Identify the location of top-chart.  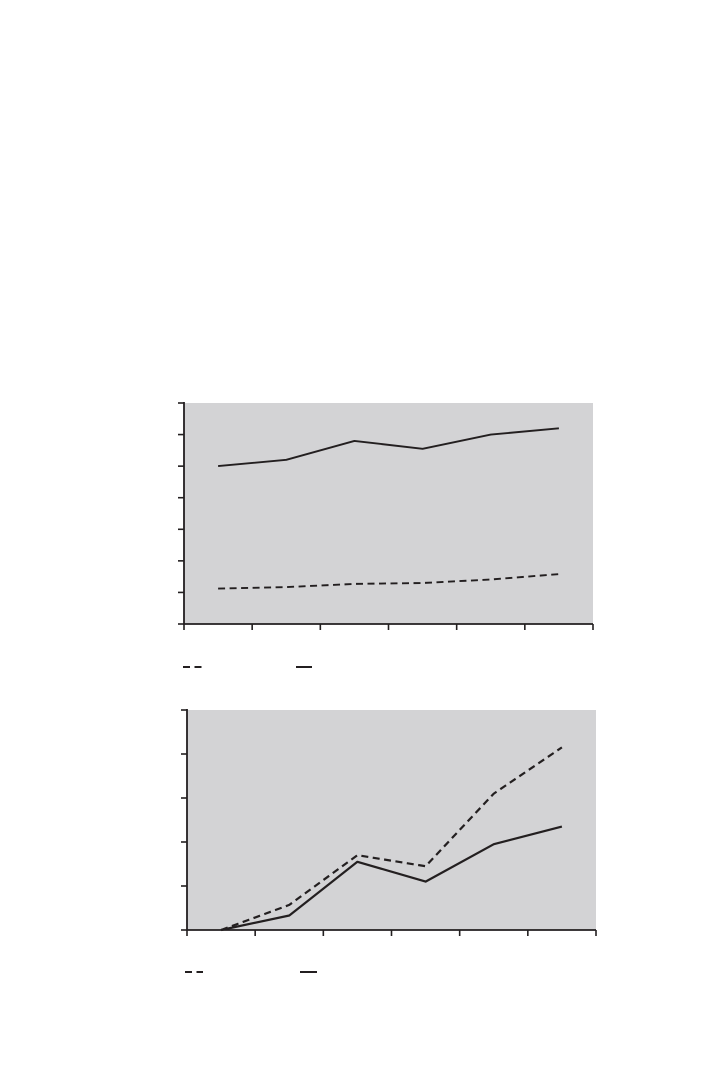
(386, 516).